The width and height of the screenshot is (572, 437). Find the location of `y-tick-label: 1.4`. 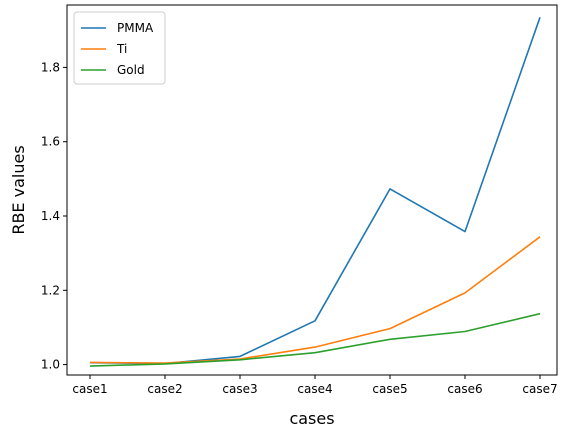

y-tick-label: 1.4 is located at coordinates (50, 216).